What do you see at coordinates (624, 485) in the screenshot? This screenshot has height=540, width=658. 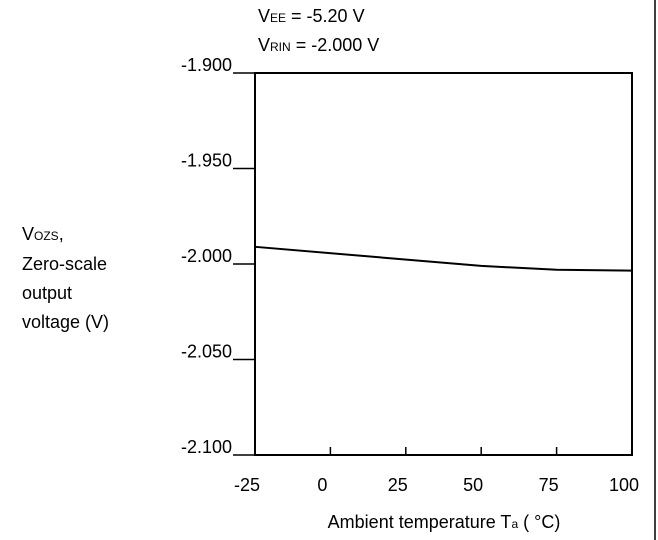 I see `x-tick-label: 100` at bounding box center [624, 485].